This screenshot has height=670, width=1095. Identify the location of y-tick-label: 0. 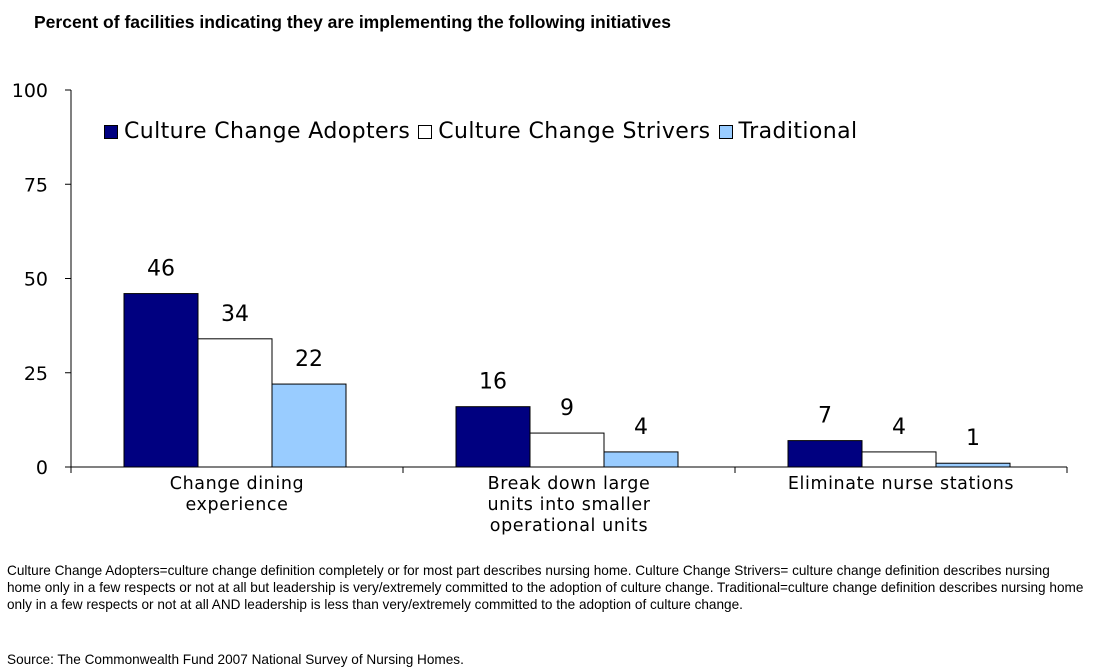
(42, 468).